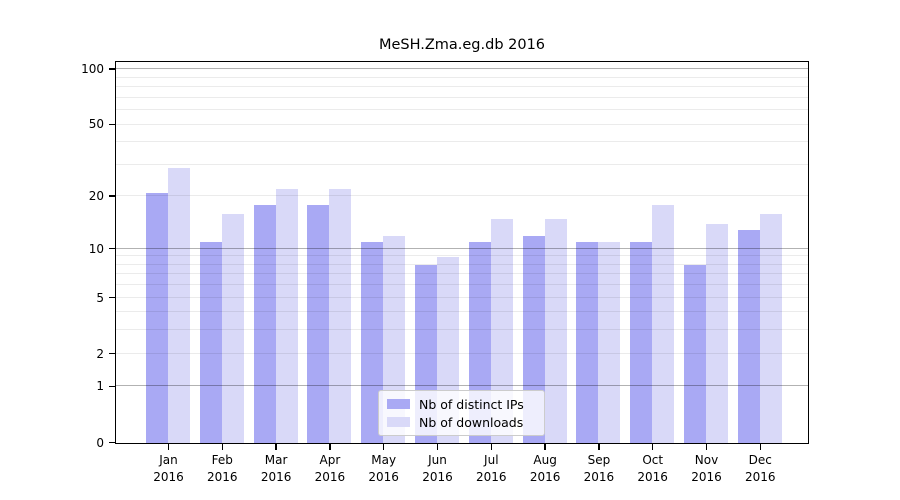  I want to click on bar-downloads-sep, so click(609, 342).